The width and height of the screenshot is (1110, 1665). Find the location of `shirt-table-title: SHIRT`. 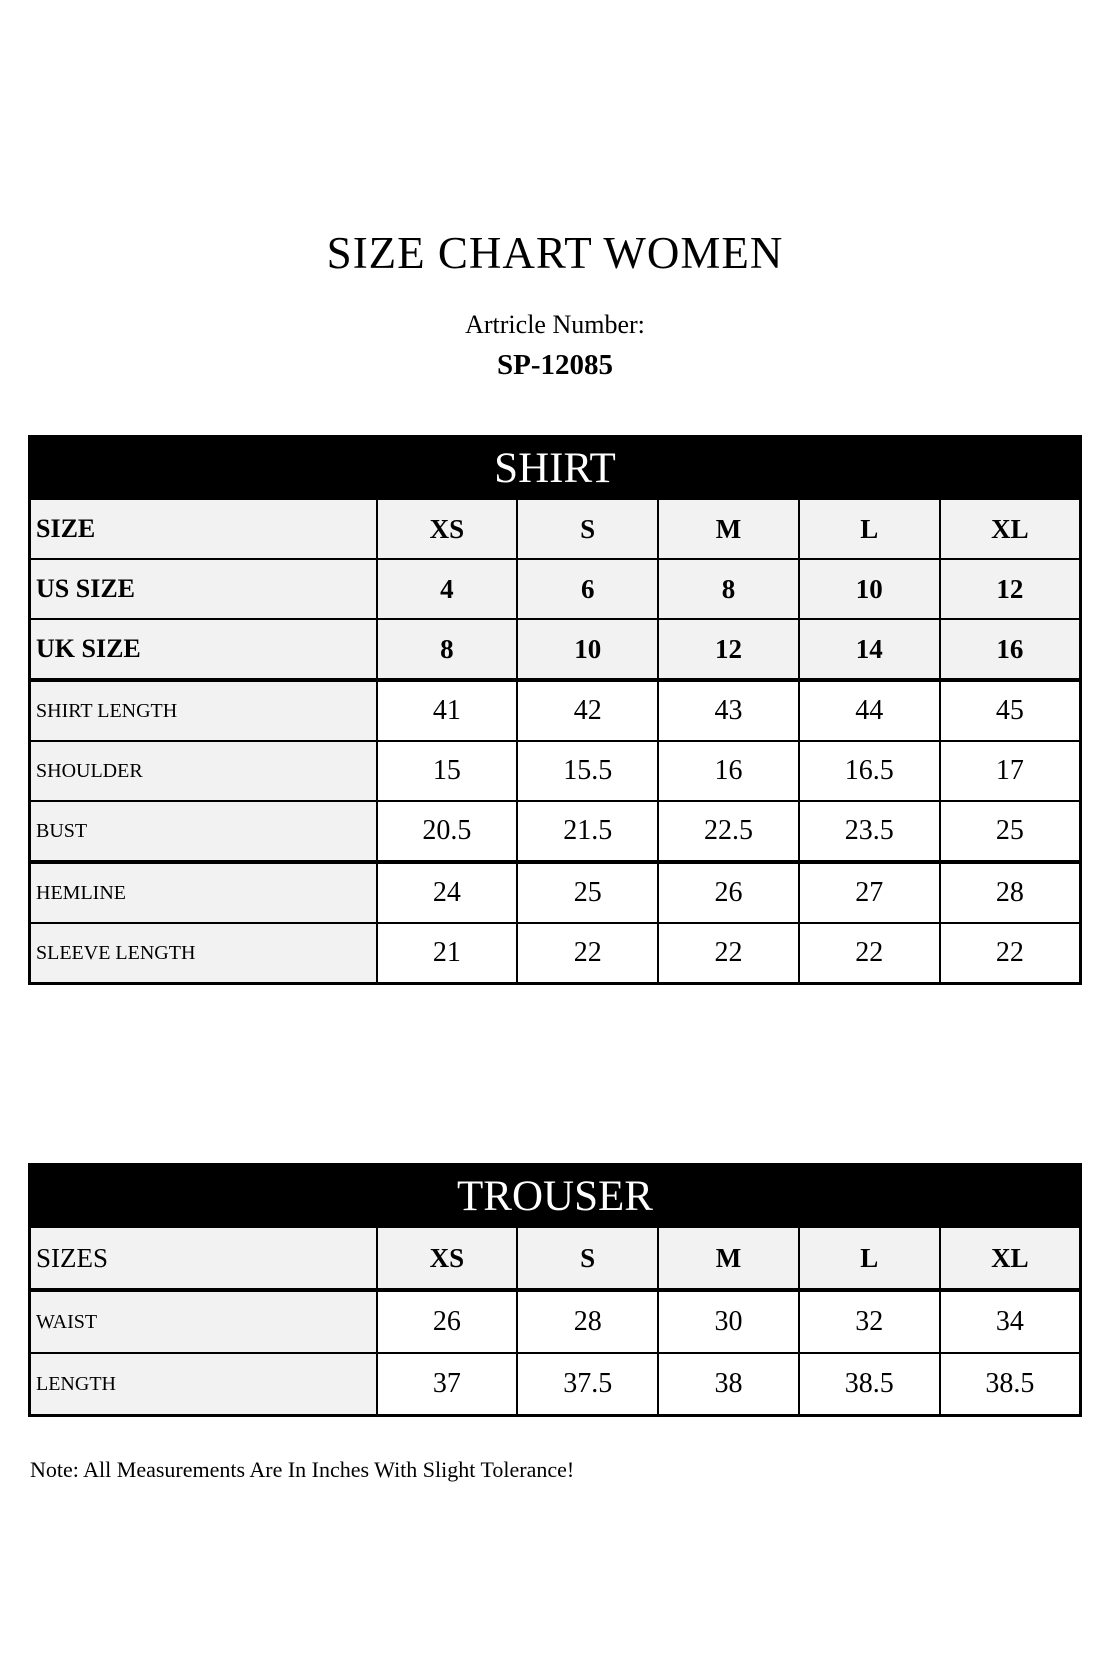

shirt-table-title: SHIRT is located at coordinates (555, 467).